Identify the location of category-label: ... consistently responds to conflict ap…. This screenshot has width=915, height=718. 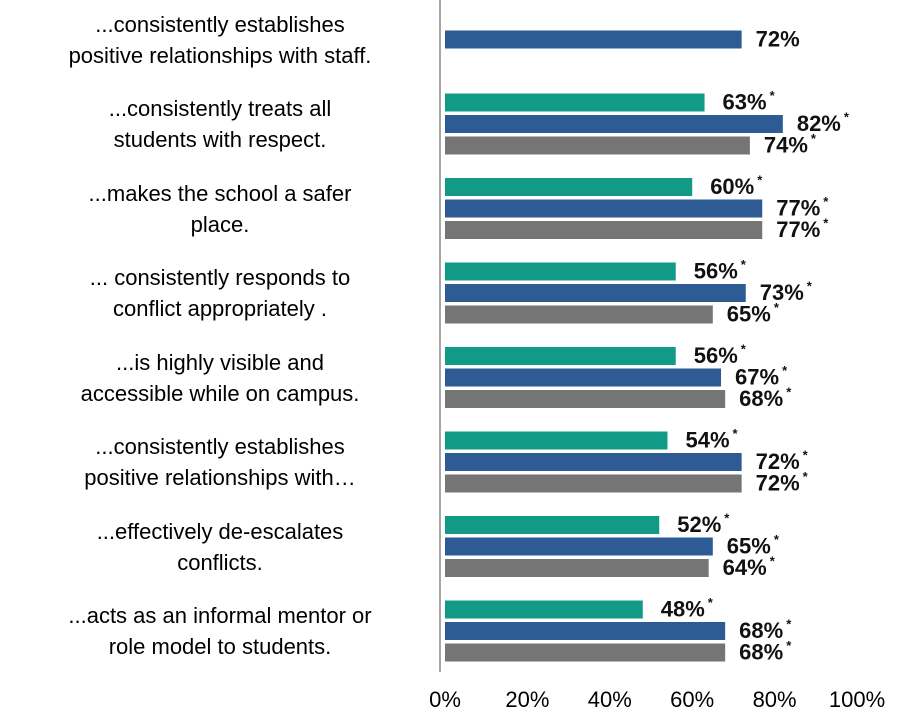
(220, 293).